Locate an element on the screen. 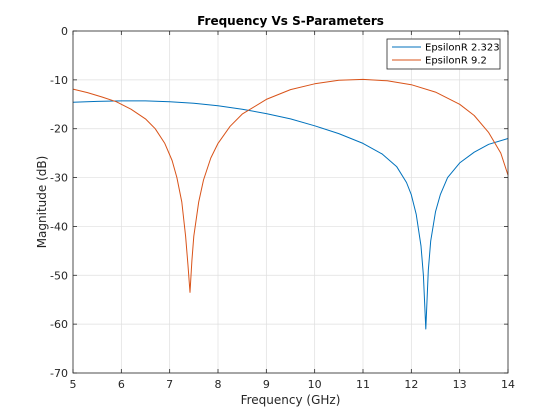 Image resolution: width=560 pixels, height=420 pixels. legend-box is located at coordinates (443, 54).